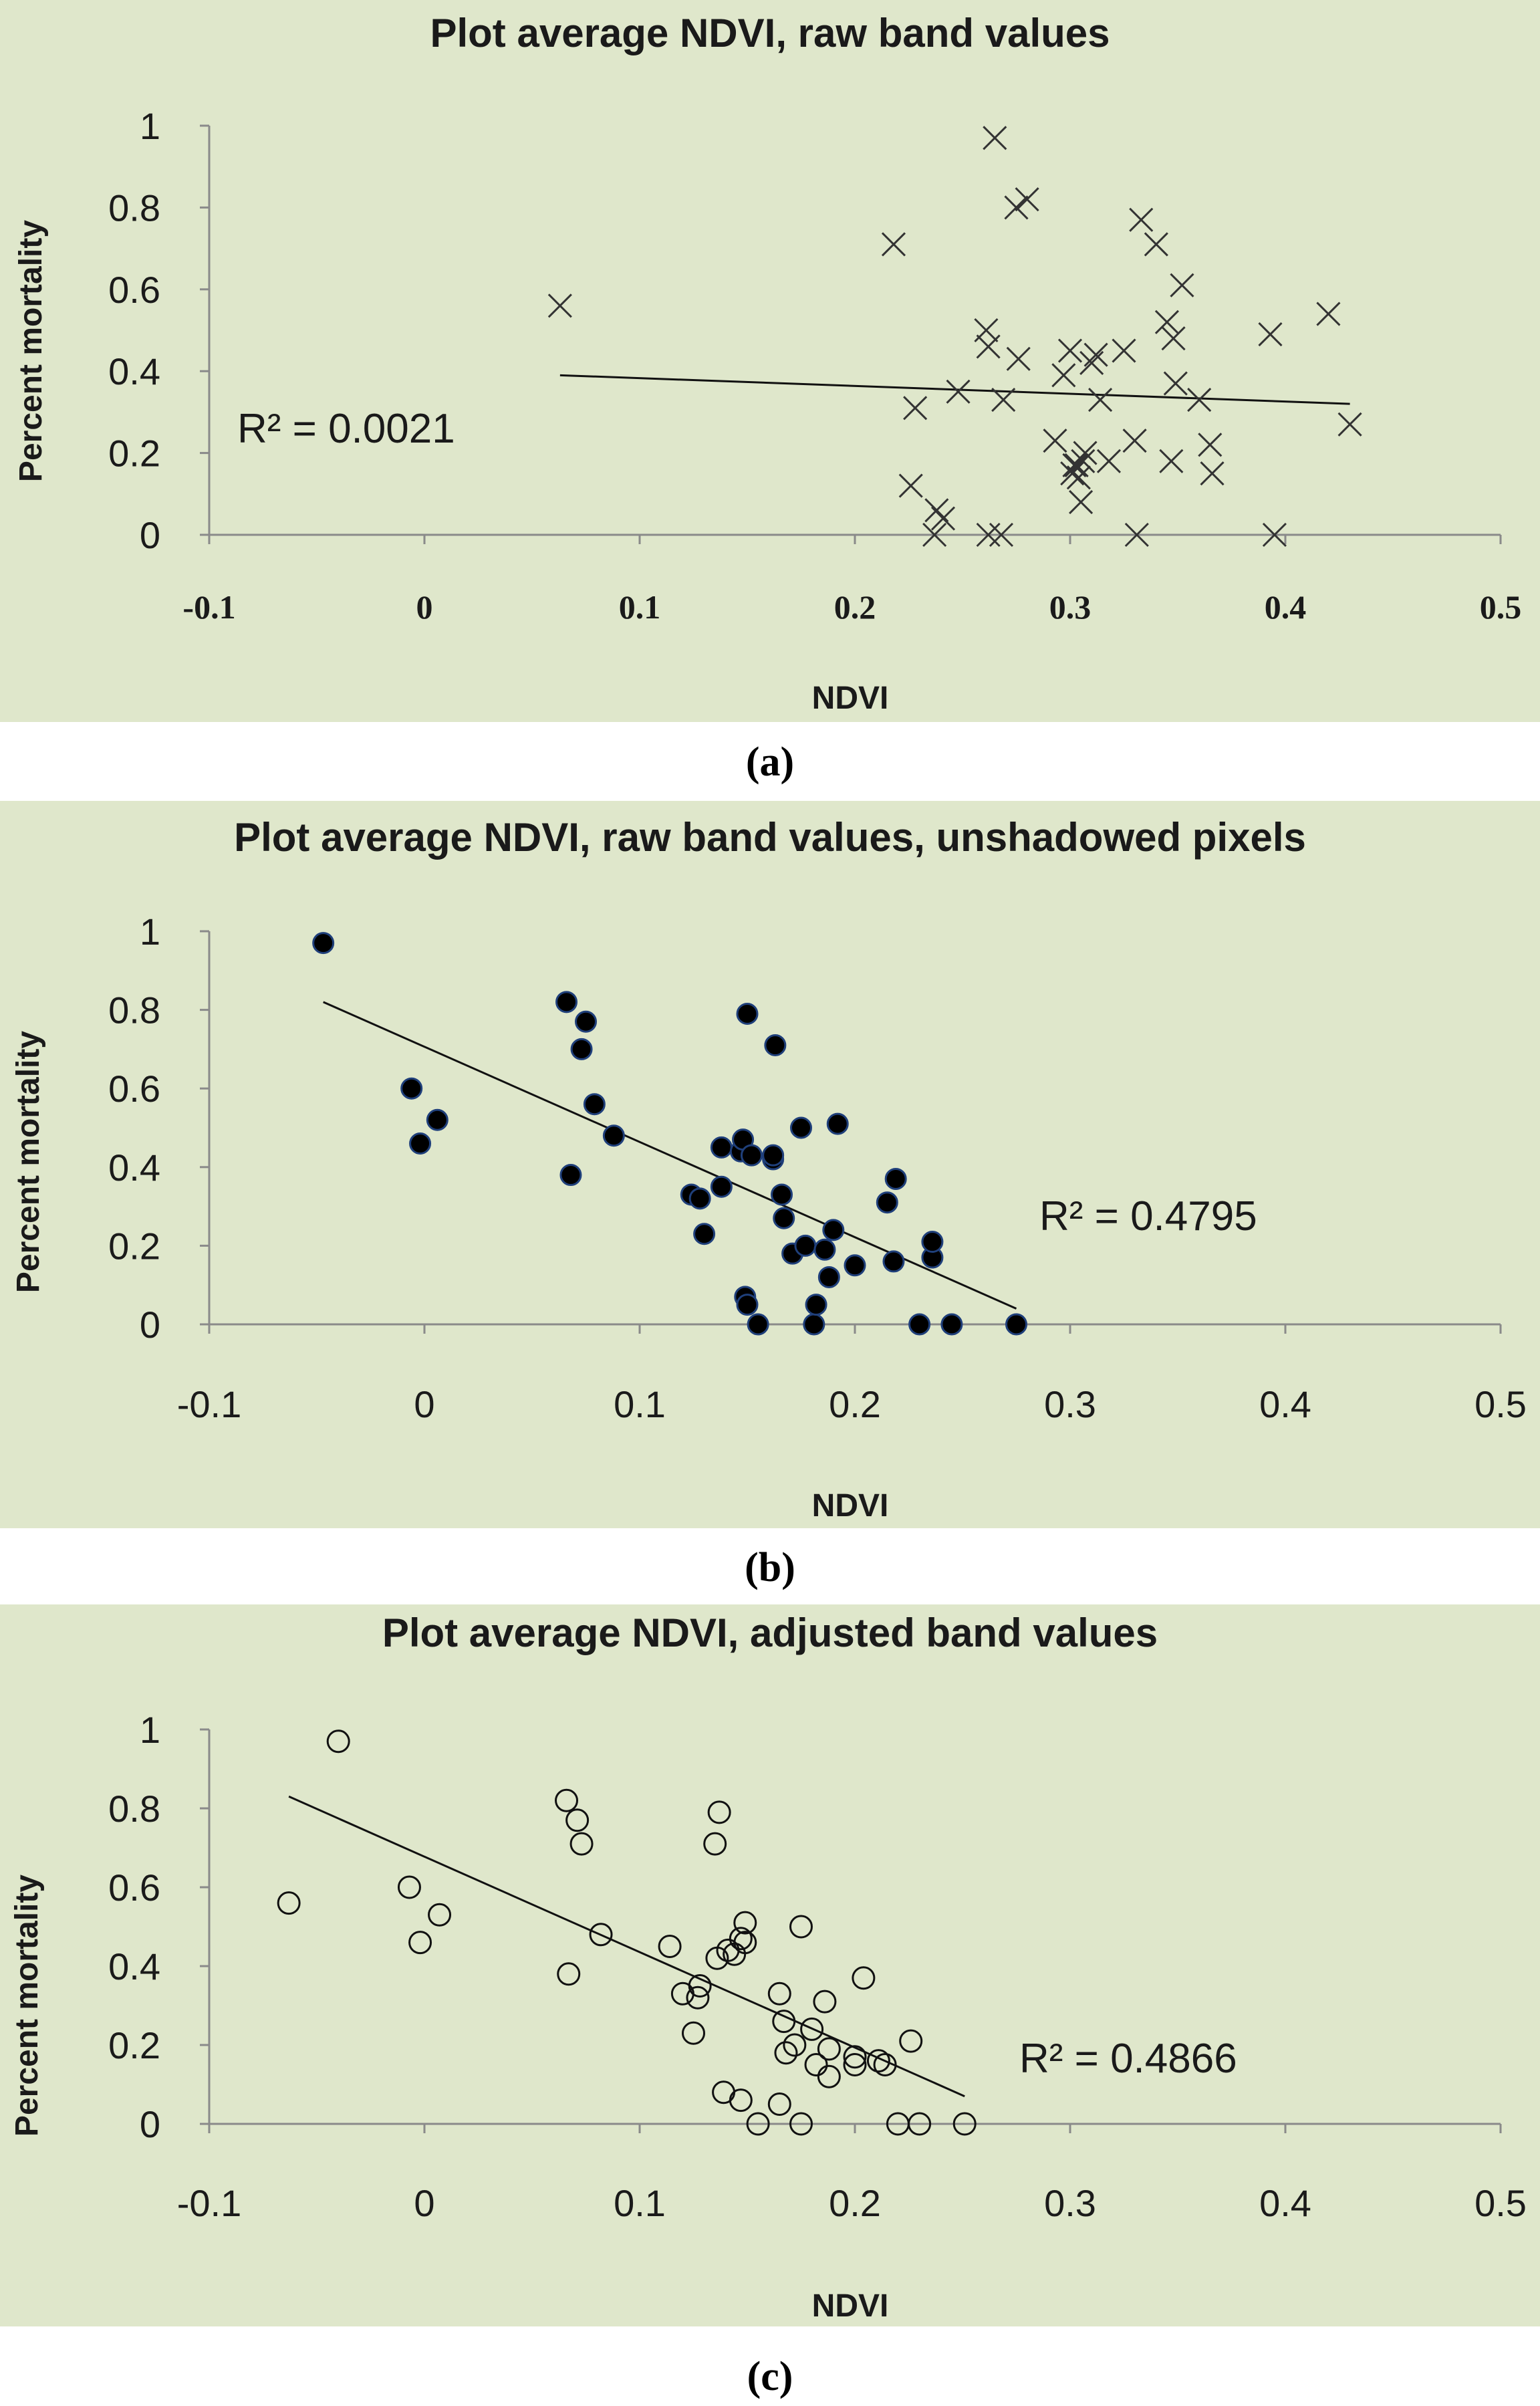  Describe the element at coordinates (770, 33) in the screenshot. I see `chart-title: Plot average NDVI, raw band values` at that location.